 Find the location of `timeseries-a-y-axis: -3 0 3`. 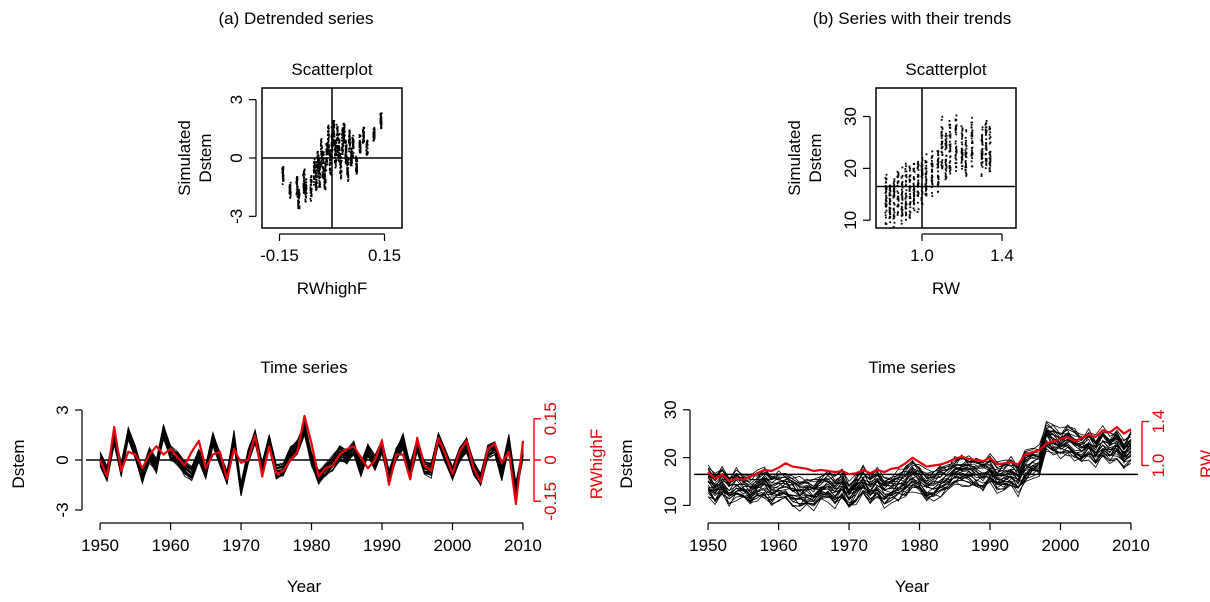

timeseries-a-y-axis: -3 0 3 is located at coordinates (68, 461).